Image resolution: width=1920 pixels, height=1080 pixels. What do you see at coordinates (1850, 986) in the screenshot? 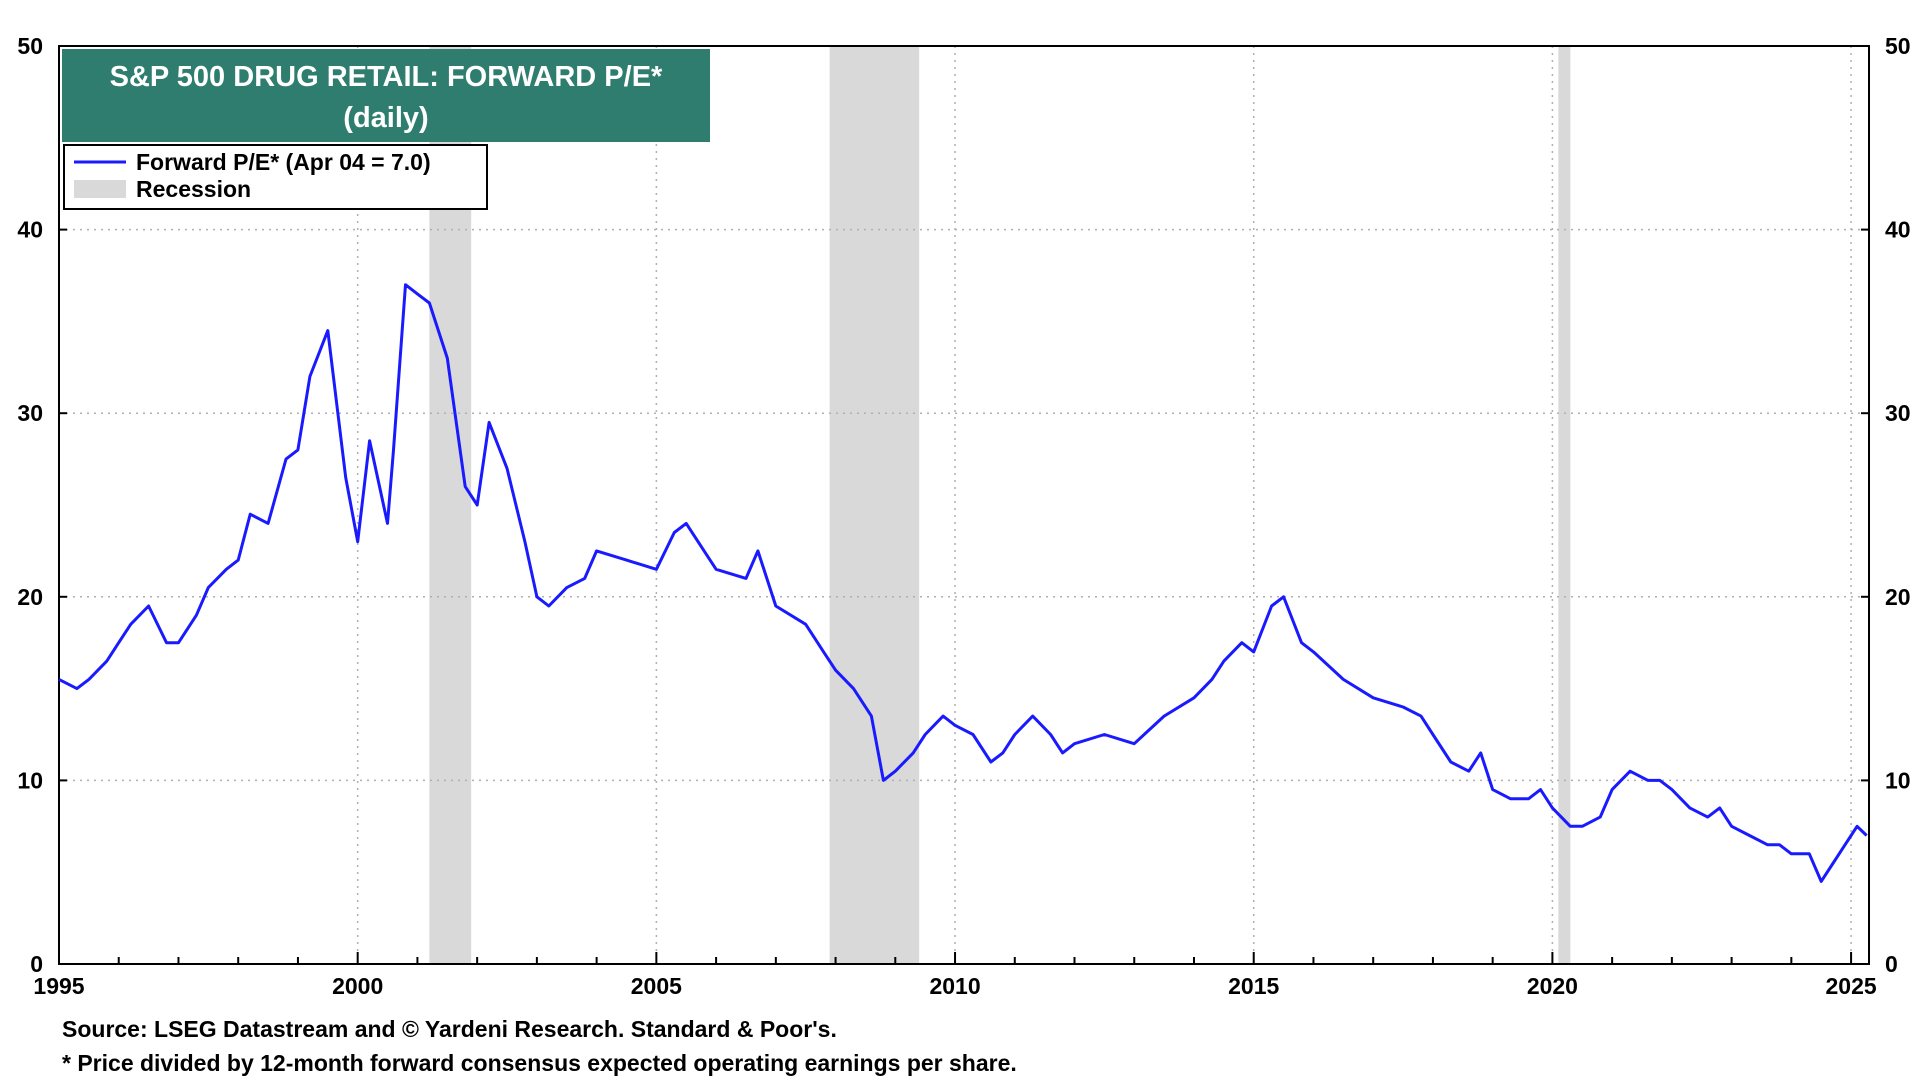
I see `x-tick-label: 2025` at bounding box center [1850, 986].